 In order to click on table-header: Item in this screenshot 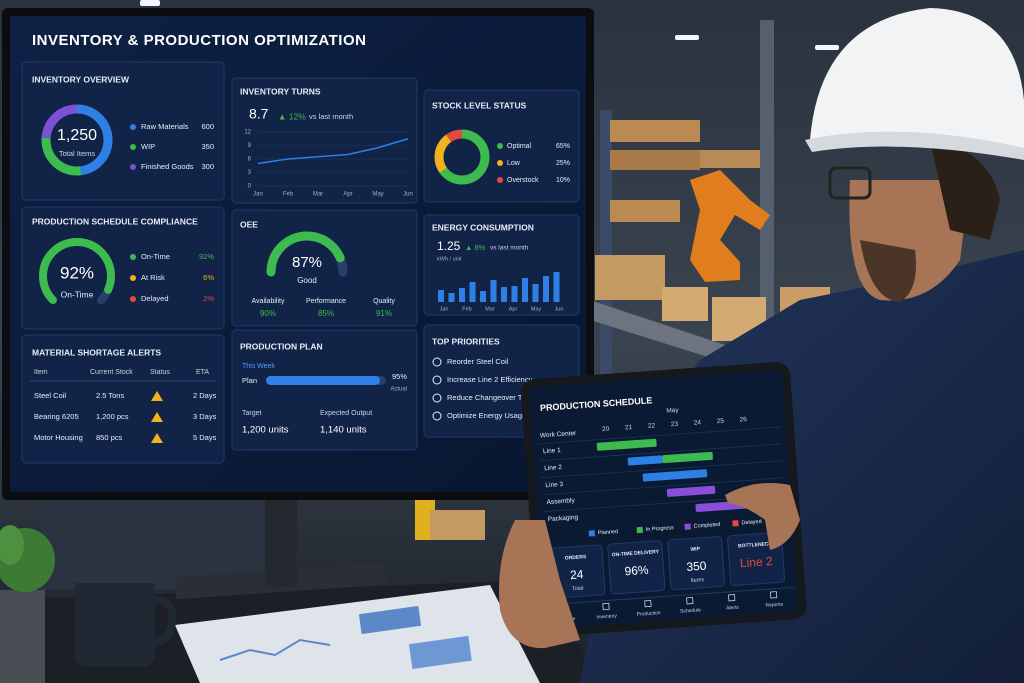, I will do `click(41, 372)`.